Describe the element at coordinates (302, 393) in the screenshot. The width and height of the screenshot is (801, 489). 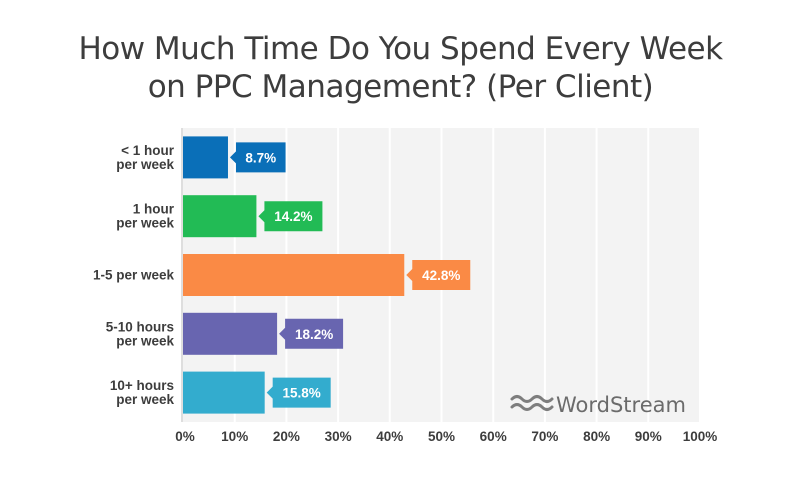
I see `data-label: 15.8%` at that location.